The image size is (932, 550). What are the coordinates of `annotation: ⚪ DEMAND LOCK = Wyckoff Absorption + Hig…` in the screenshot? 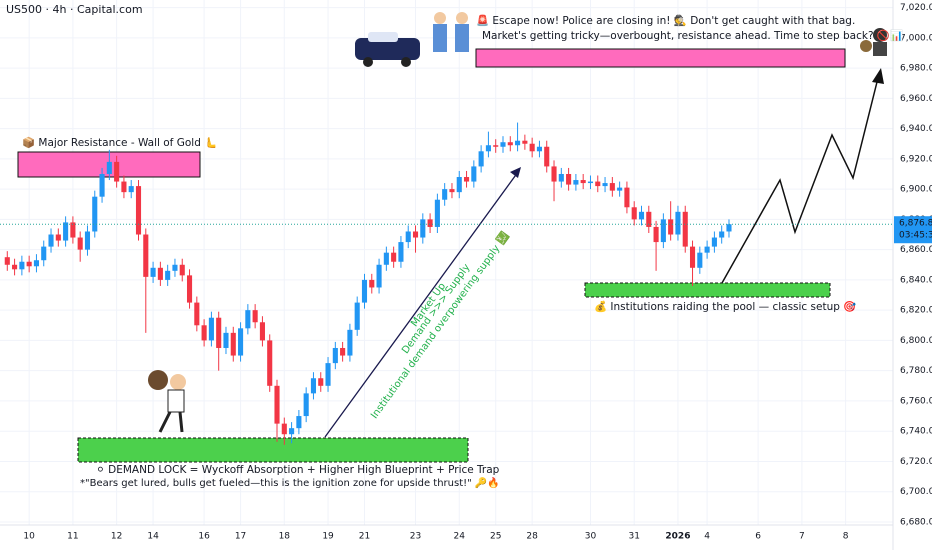 It's located at (298, 470).